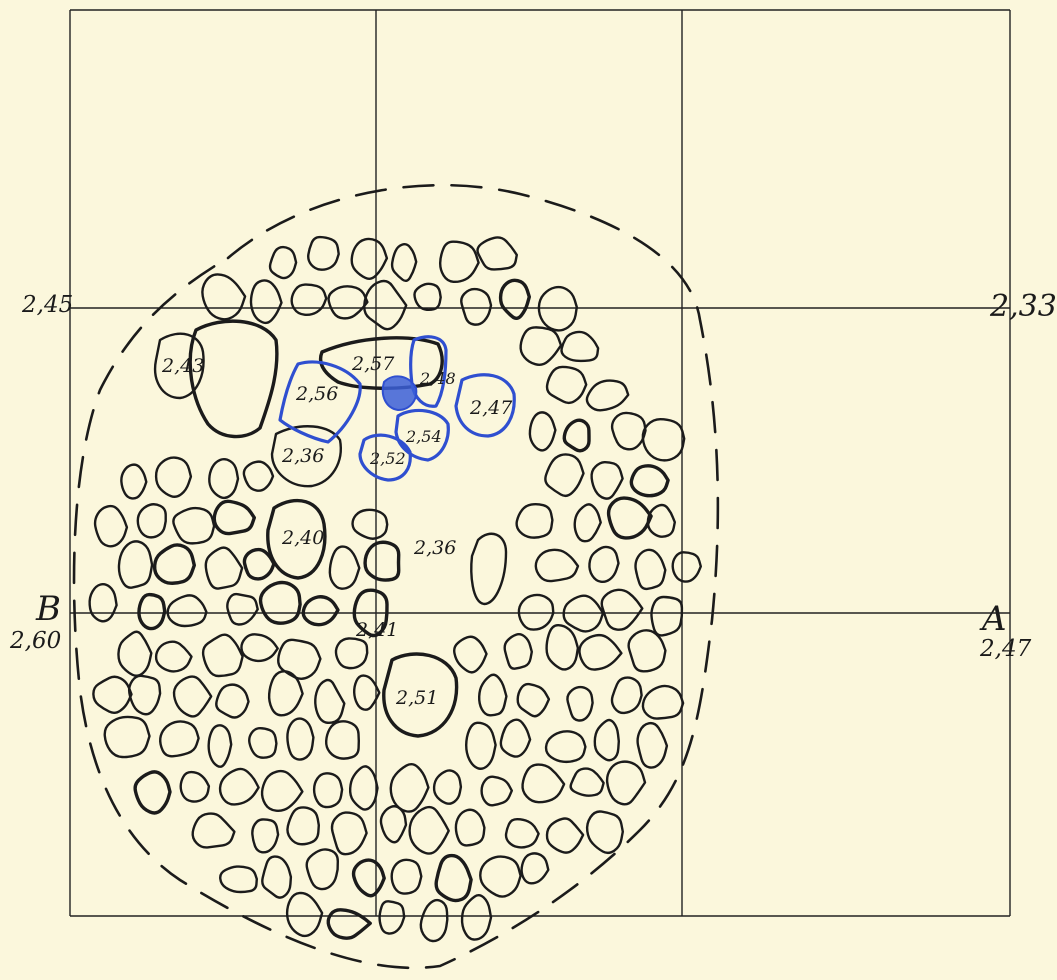  Describe the element at coordinates (306, 456) in the screenshot. I see `stone-236-left` at that location.